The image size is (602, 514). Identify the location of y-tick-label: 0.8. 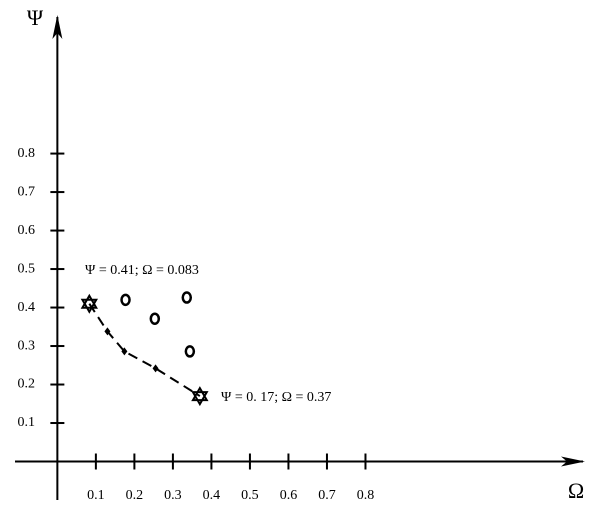
(27, 153).